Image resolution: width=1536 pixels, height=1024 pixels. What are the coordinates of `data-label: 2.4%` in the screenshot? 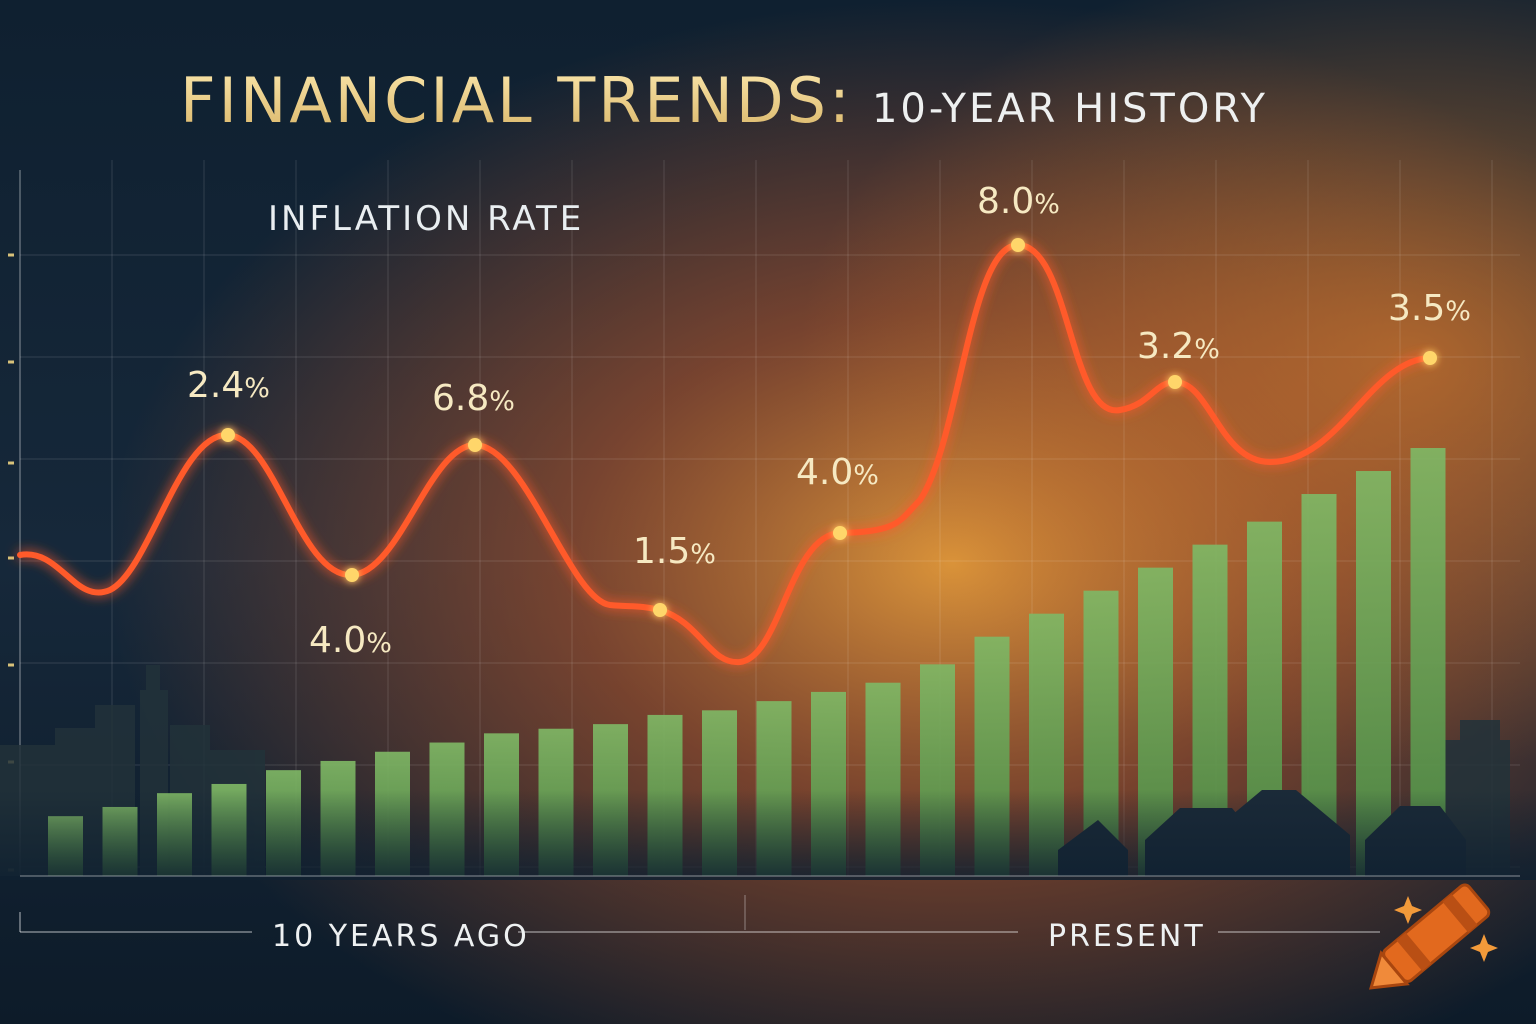 It's located at (228, 385).